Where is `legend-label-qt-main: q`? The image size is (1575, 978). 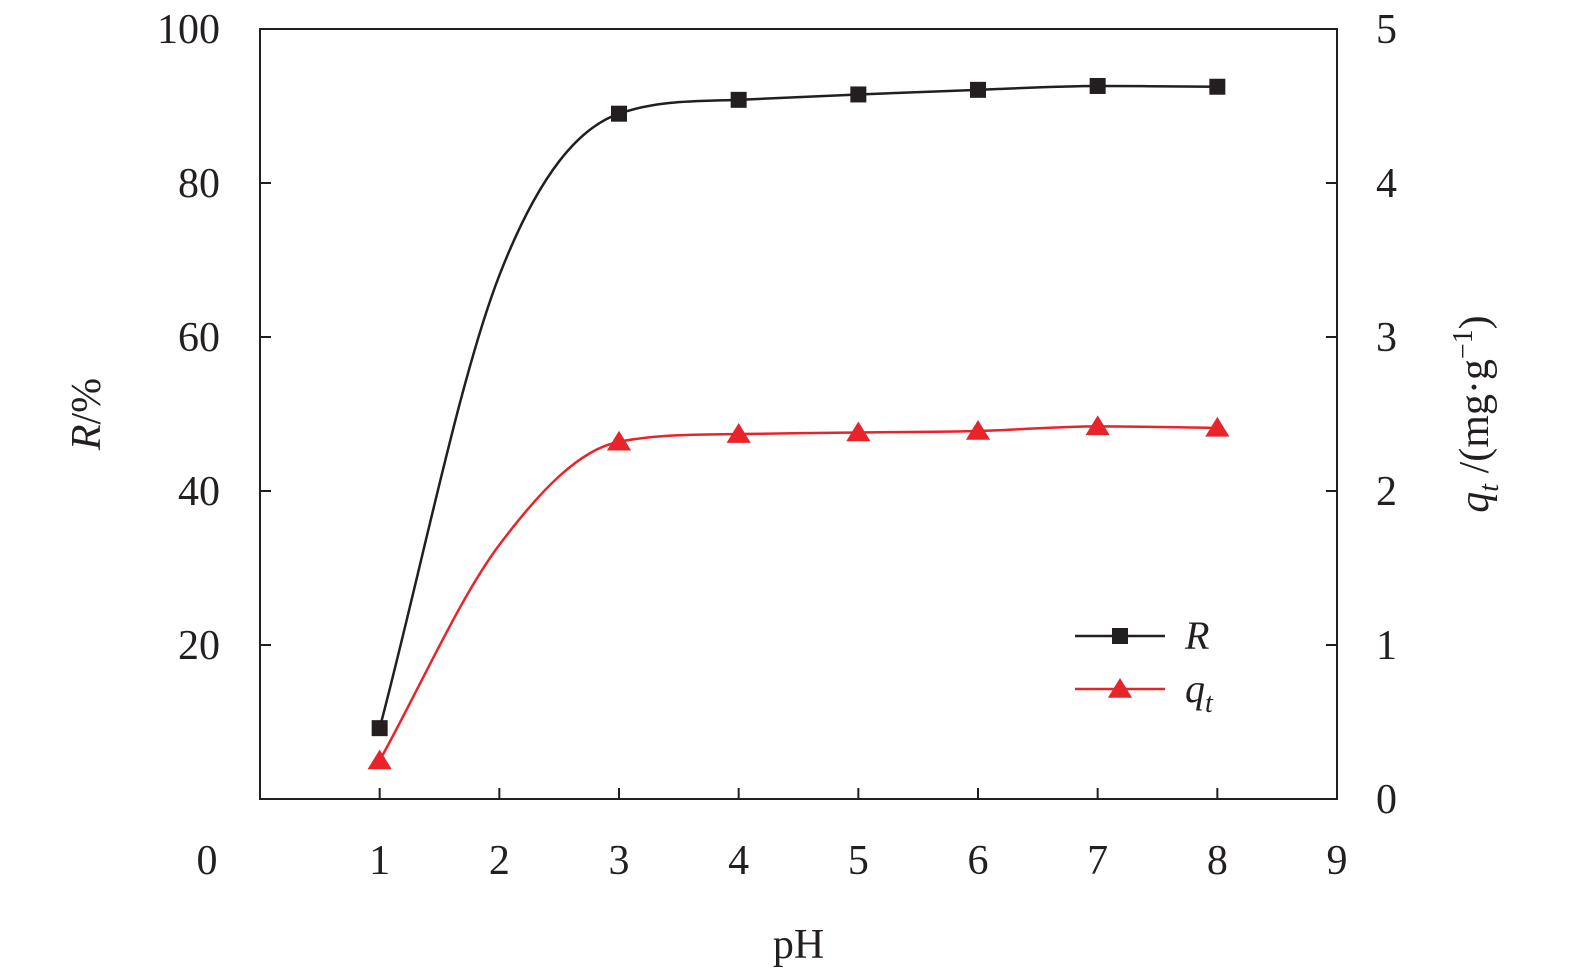
legend-label-qt-main: q is located at coordinates (1195, 688).